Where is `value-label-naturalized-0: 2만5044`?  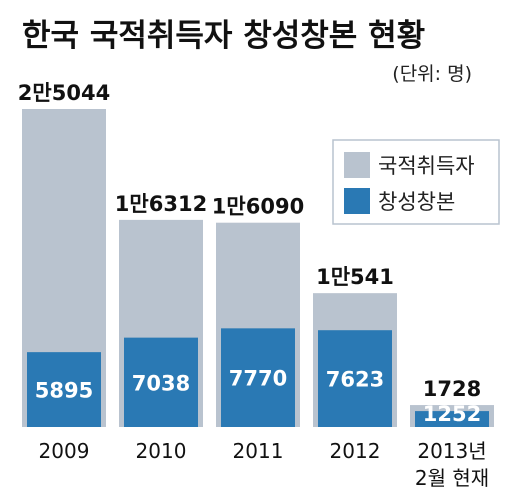
value-label-naturalized-0: 2만5044 is located at coordinates (64, 93).